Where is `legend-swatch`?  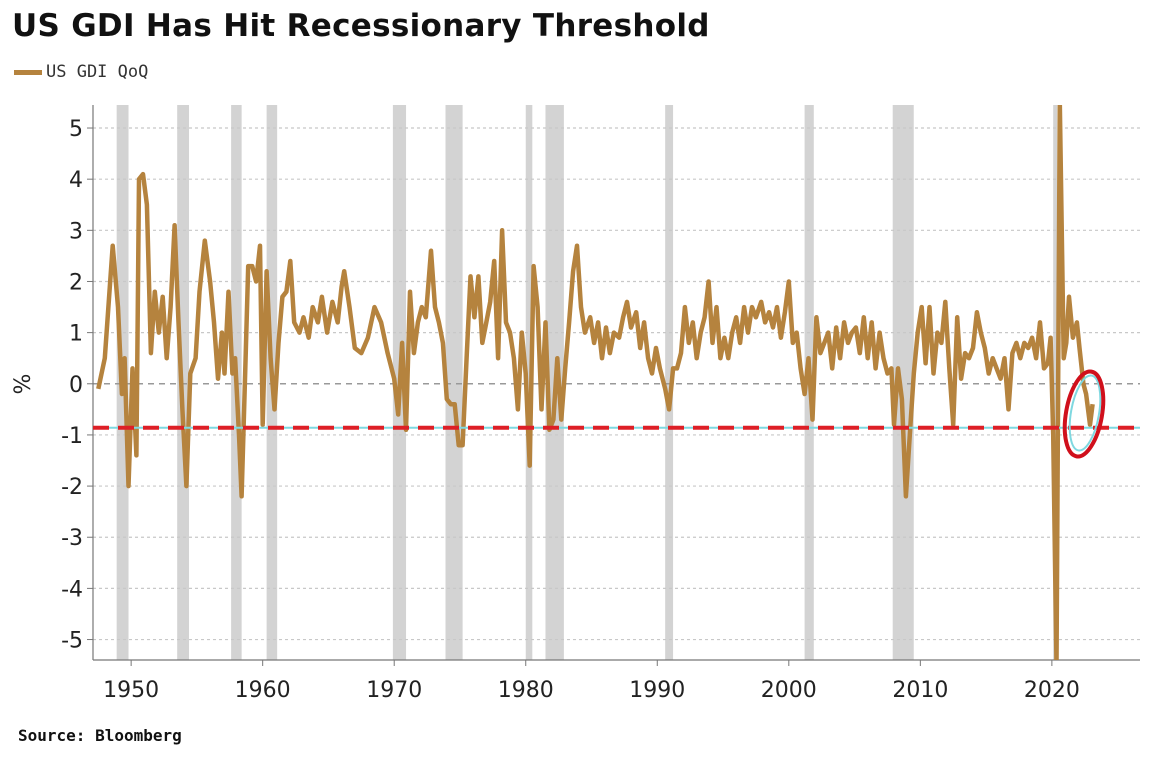 legend-swatch is located at coordinates (28, 72).